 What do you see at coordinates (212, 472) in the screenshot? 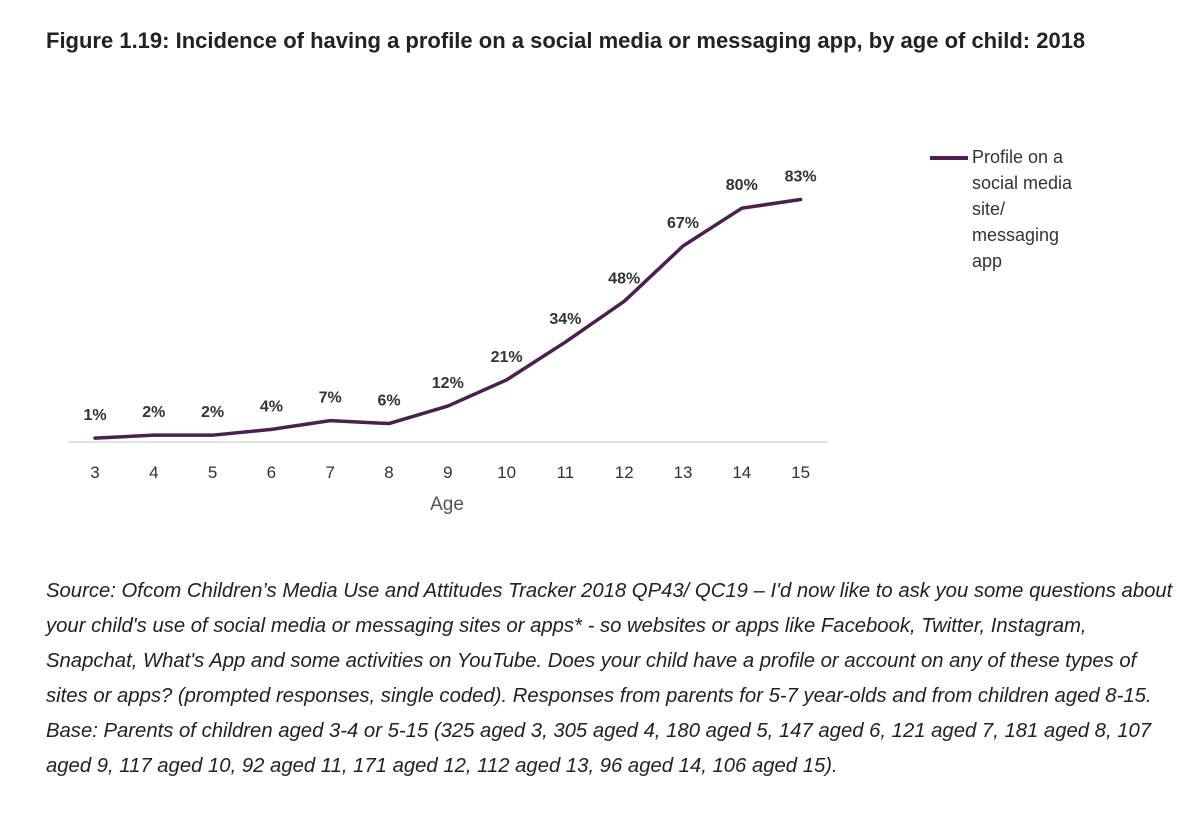
I see `x-tick-label: 5` at bounding box center [212, 472].